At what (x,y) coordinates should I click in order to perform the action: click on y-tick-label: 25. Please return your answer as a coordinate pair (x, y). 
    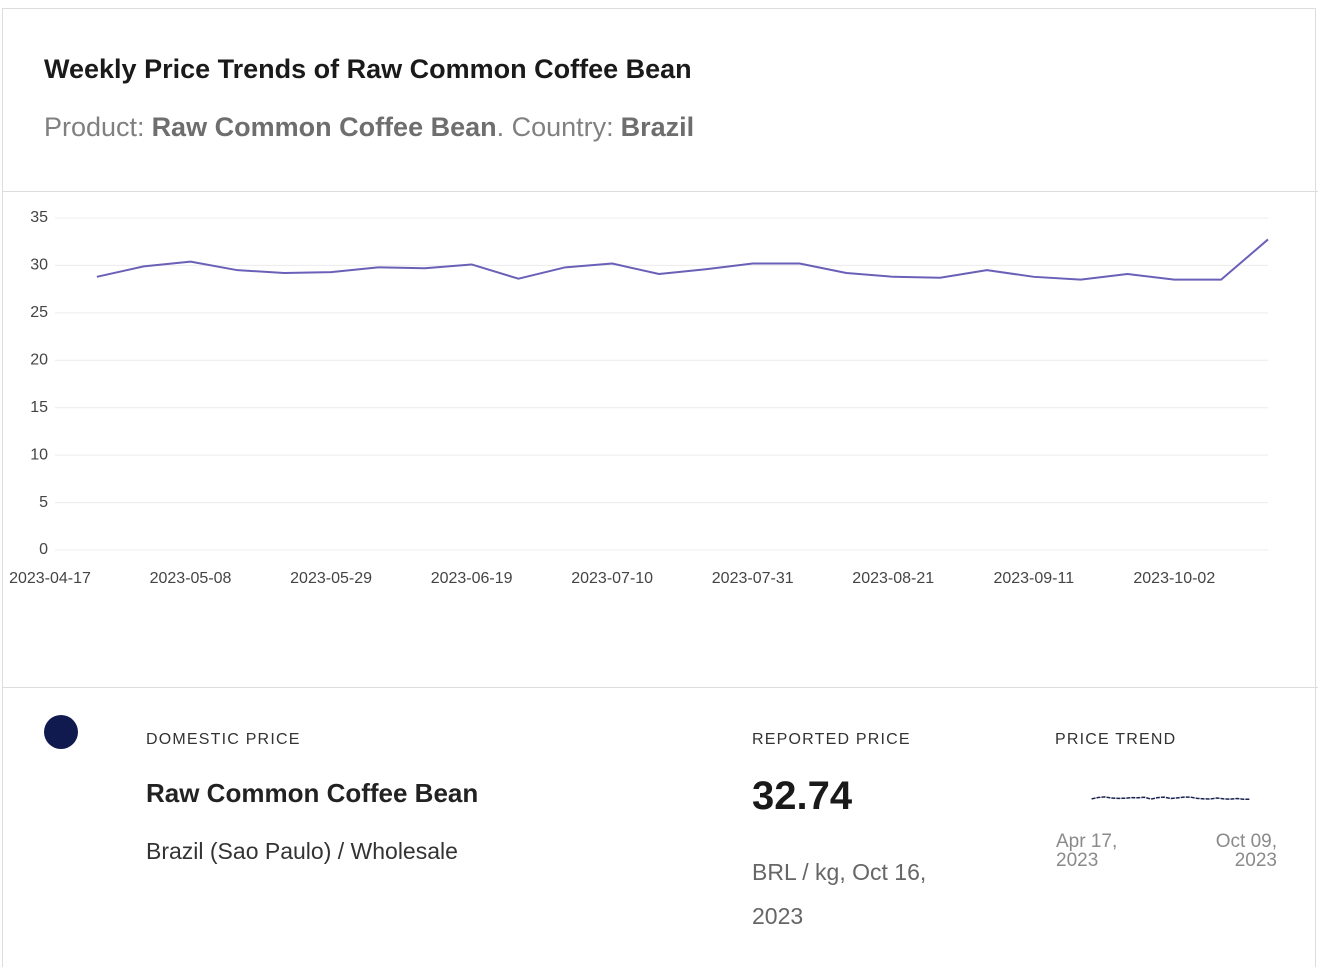
    Looking at the image, I should click on (39, 312).